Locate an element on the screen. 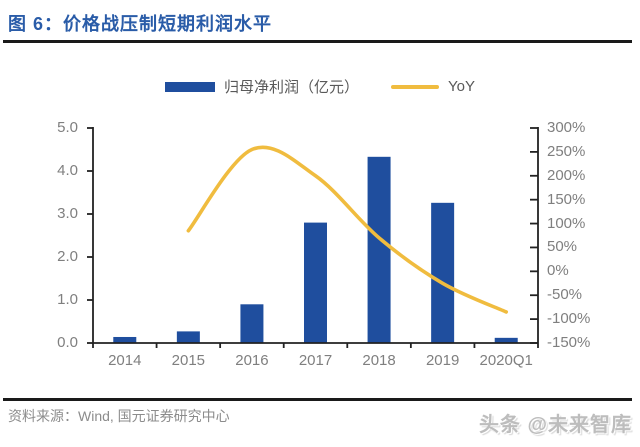  legend-line-swatch-icon is located at coordinates (415, 86).